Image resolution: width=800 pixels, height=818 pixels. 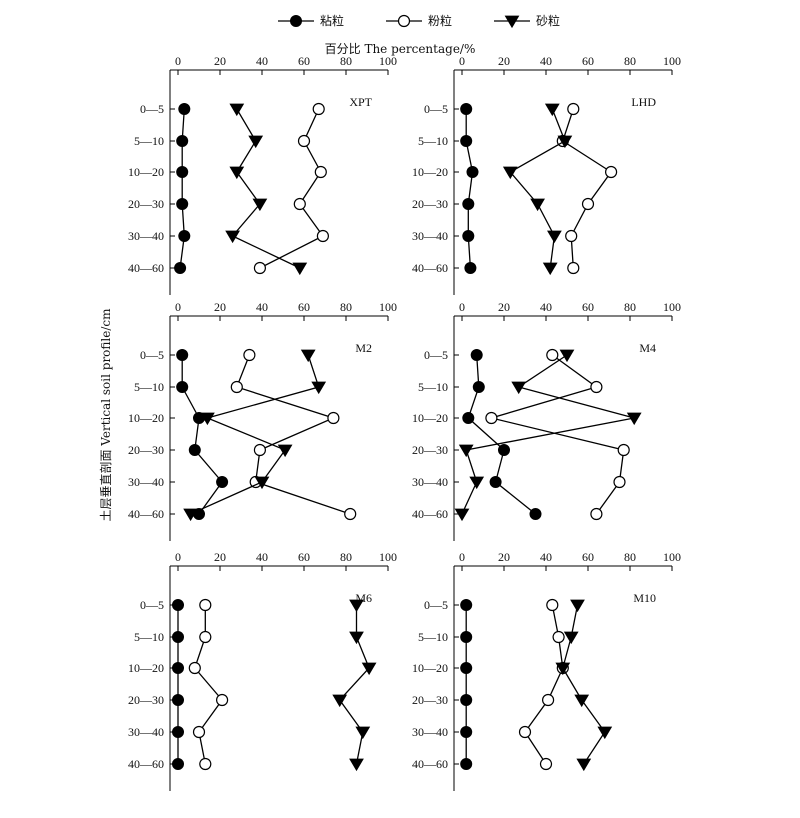 What do you see at coordinates (436, 355) in the screenshot?
I see `y-tick-label: 0—5` at bounding box center [436, 355].